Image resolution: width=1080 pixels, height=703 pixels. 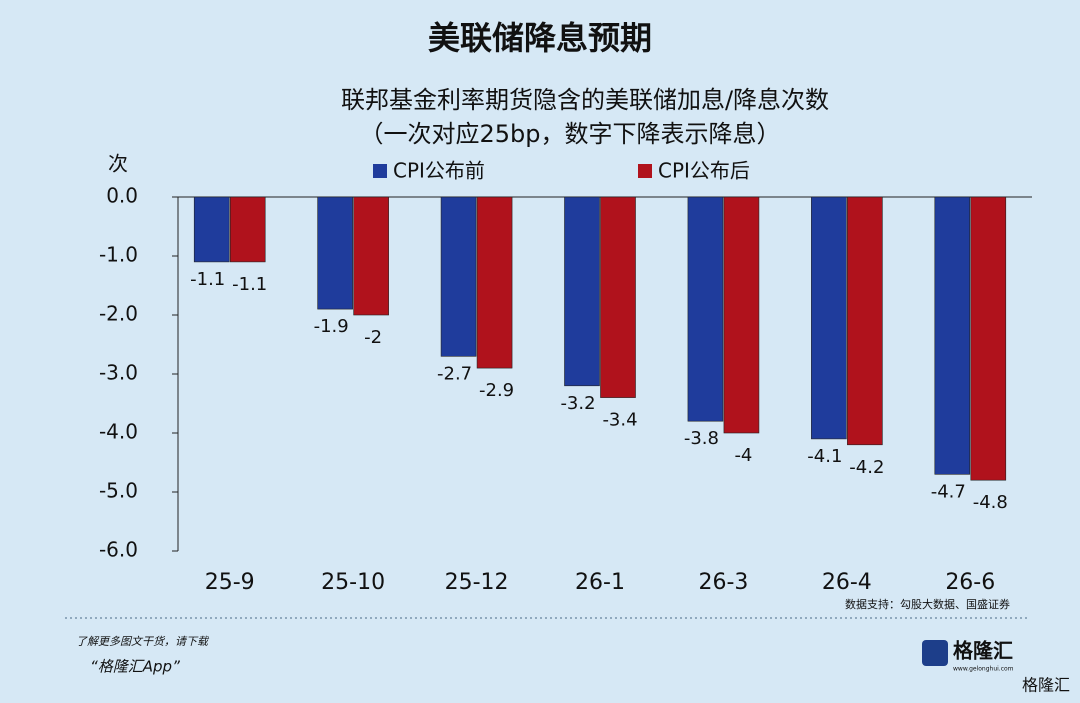 I want to click on source: 数据支持：勾股大数据、国盛证券, so click(x=927, y=604).